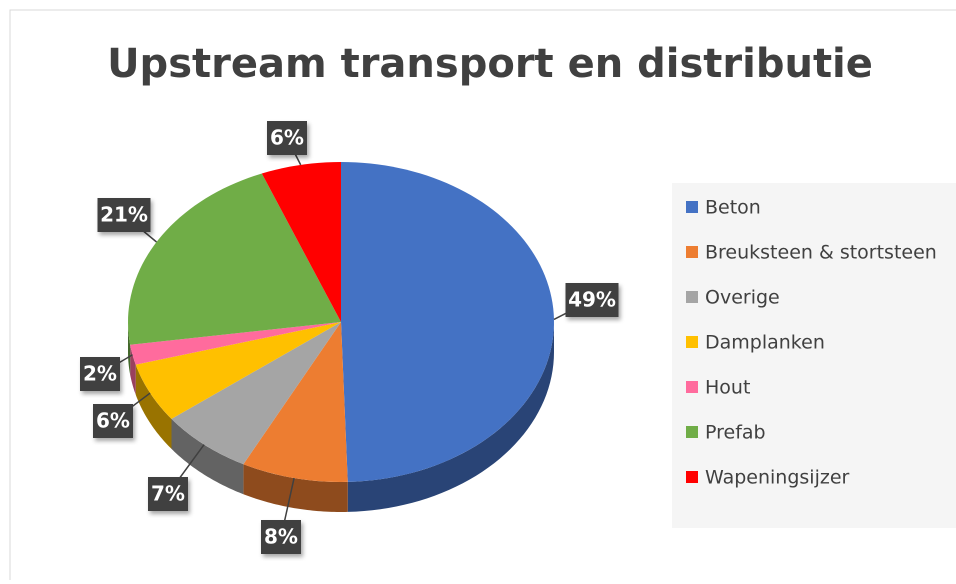  I want to click on data-label: 2%, so click(100, 374).